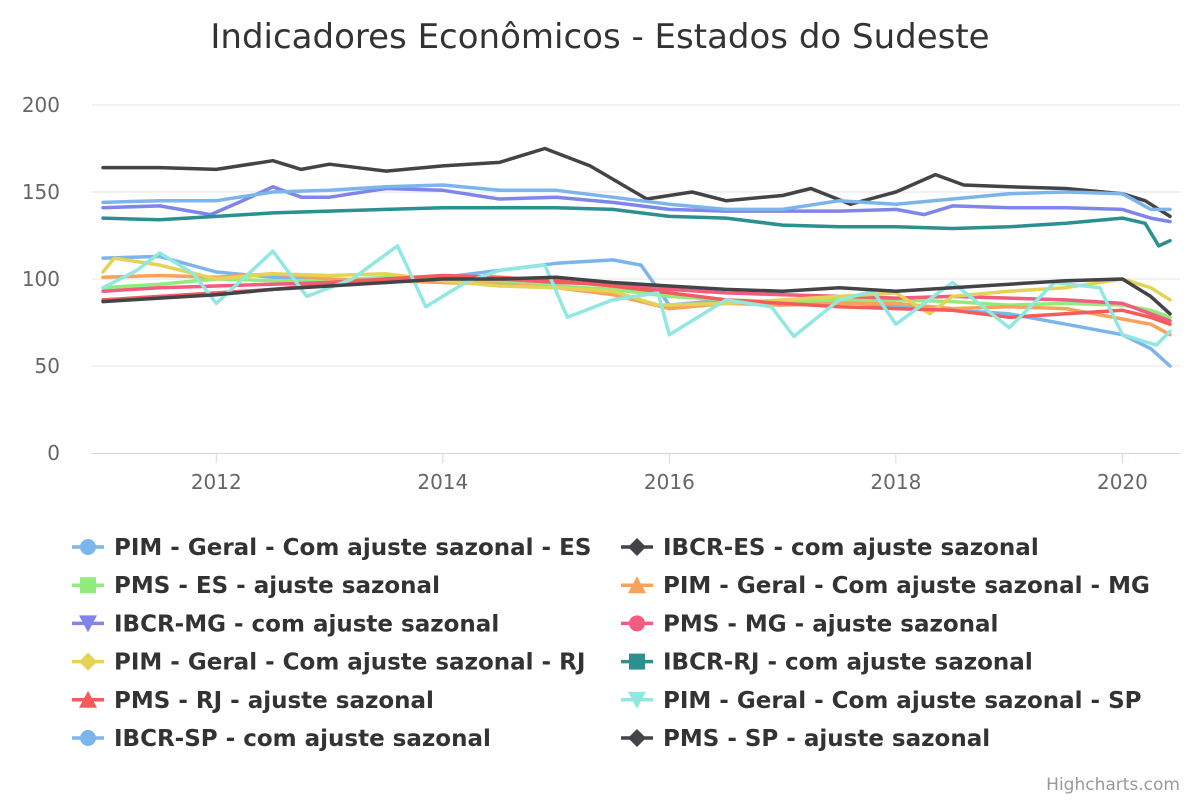 The height and width of the screenshot is (800, 1200). What do you see at coordinates (1113, 785) in the screenshot?
I see `credits-text: Highcharts.com` at bounding box center [1113, 785].